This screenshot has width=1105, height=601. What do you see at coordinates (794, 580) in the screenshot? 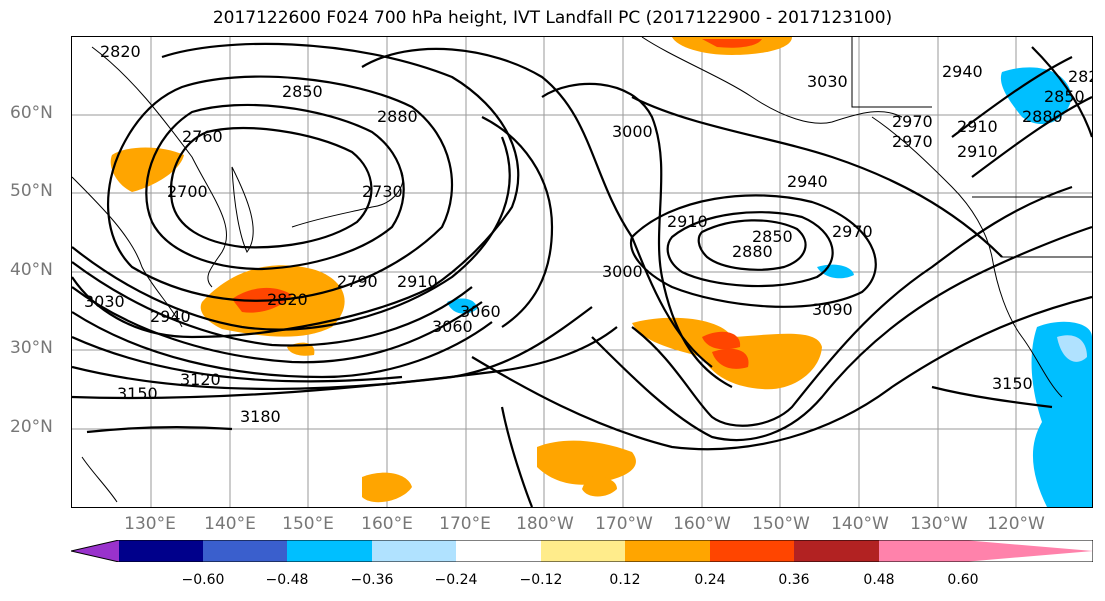
I see `colorbar-tick-label: 0.36` at bounding box center [794, 580].